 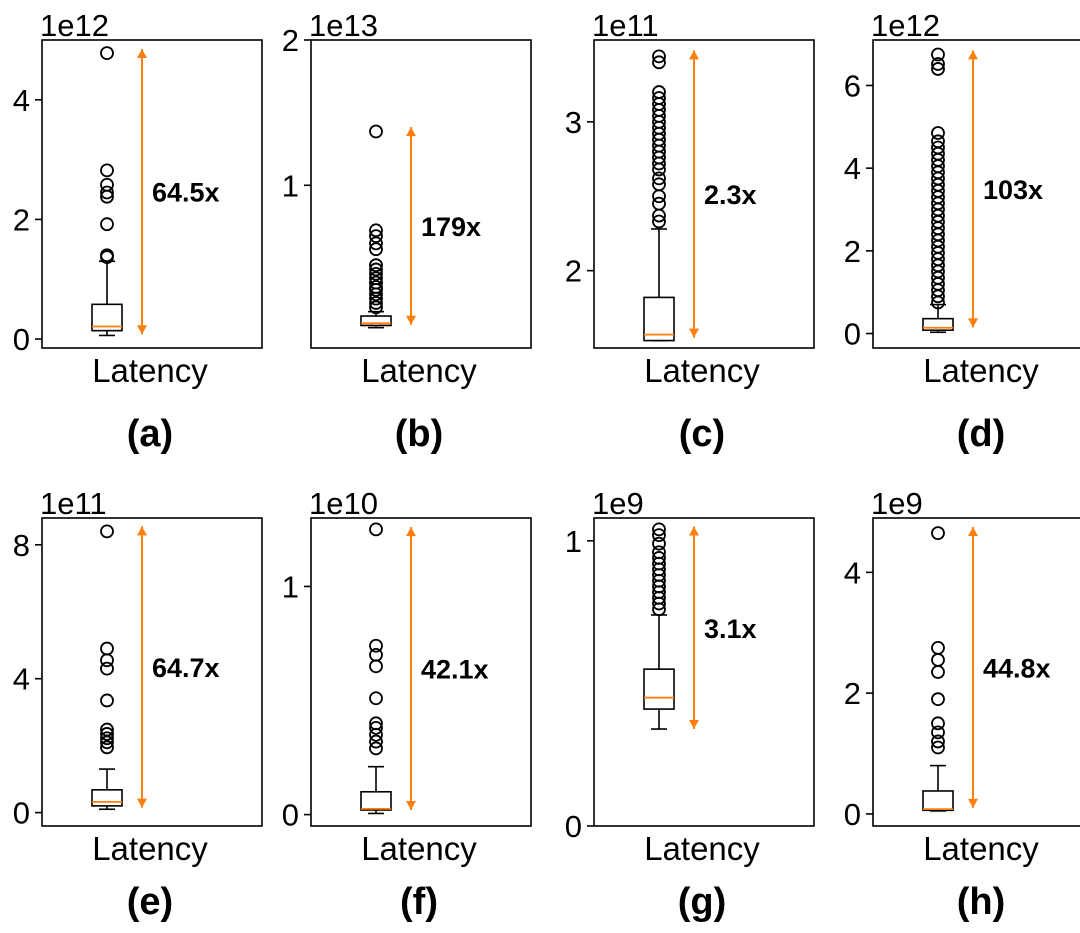 What do you see at coordinates (138, 704) in the screenshot?
I see `panel-e: 0 4 8 1e11 64.7x Latency (e)` at bounding box center [138, 704].